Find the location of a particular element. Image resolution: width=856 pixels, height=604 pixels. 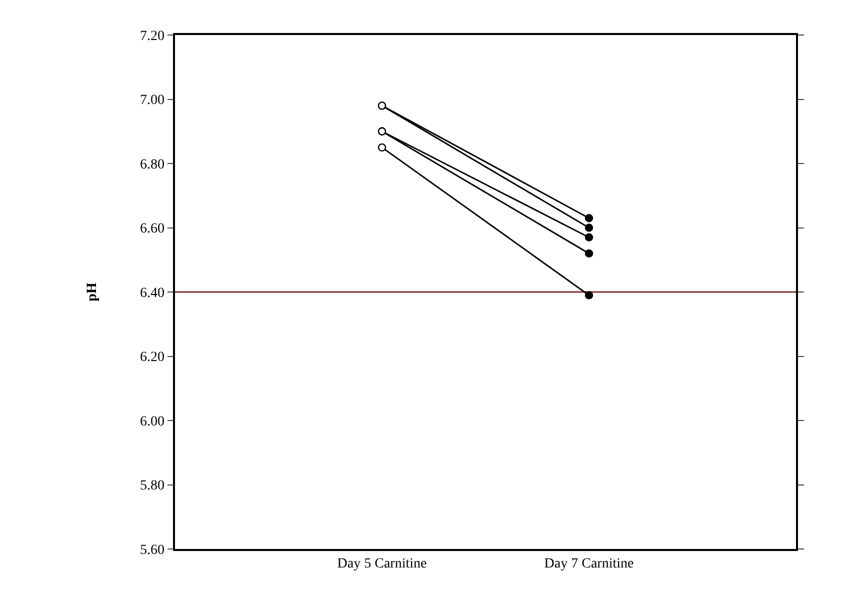

y-tick-label: 7.00 is located at coordinates (152, 100).